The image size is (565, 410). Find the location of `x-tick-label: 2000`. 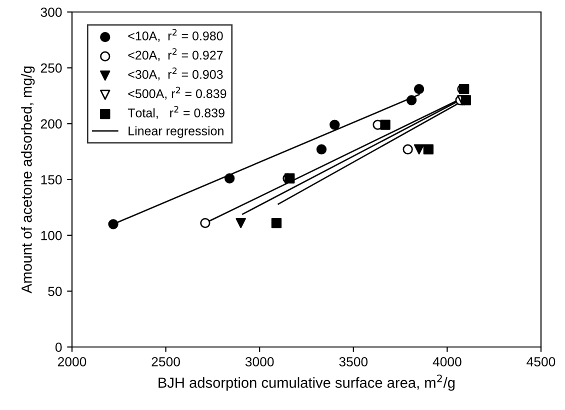

x-tick-label: 2000 is located at coordinates (72, 361).